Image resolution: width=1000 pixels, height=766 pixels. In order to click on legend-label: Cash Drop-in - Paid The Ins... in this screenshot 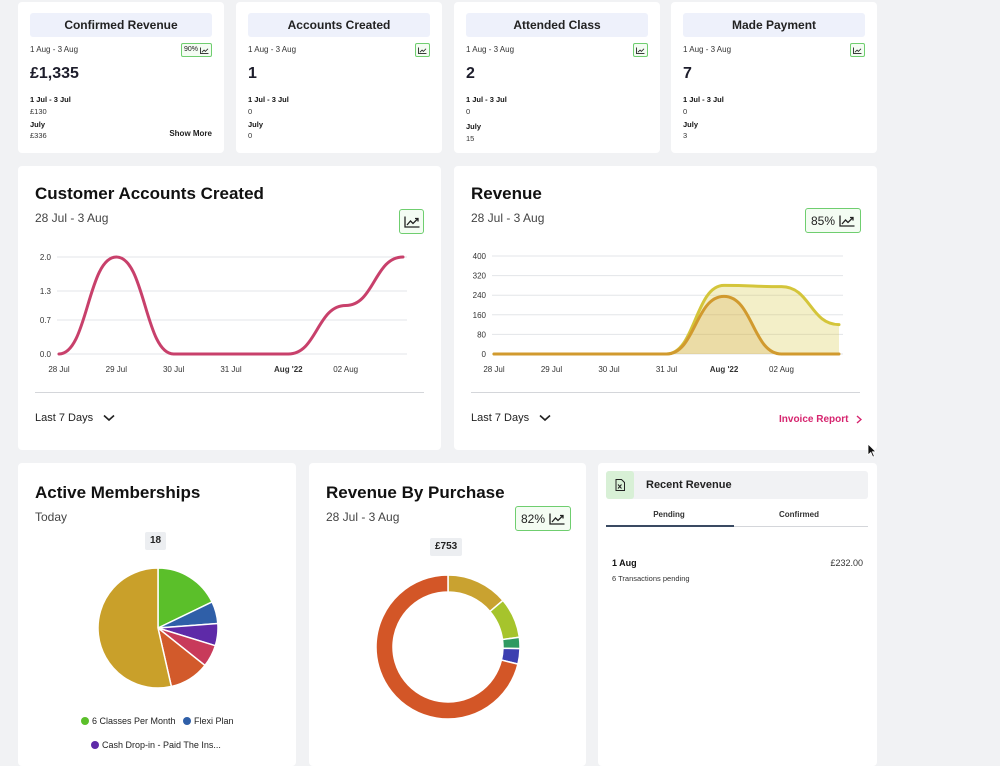, I will do `click(161, 745)`.